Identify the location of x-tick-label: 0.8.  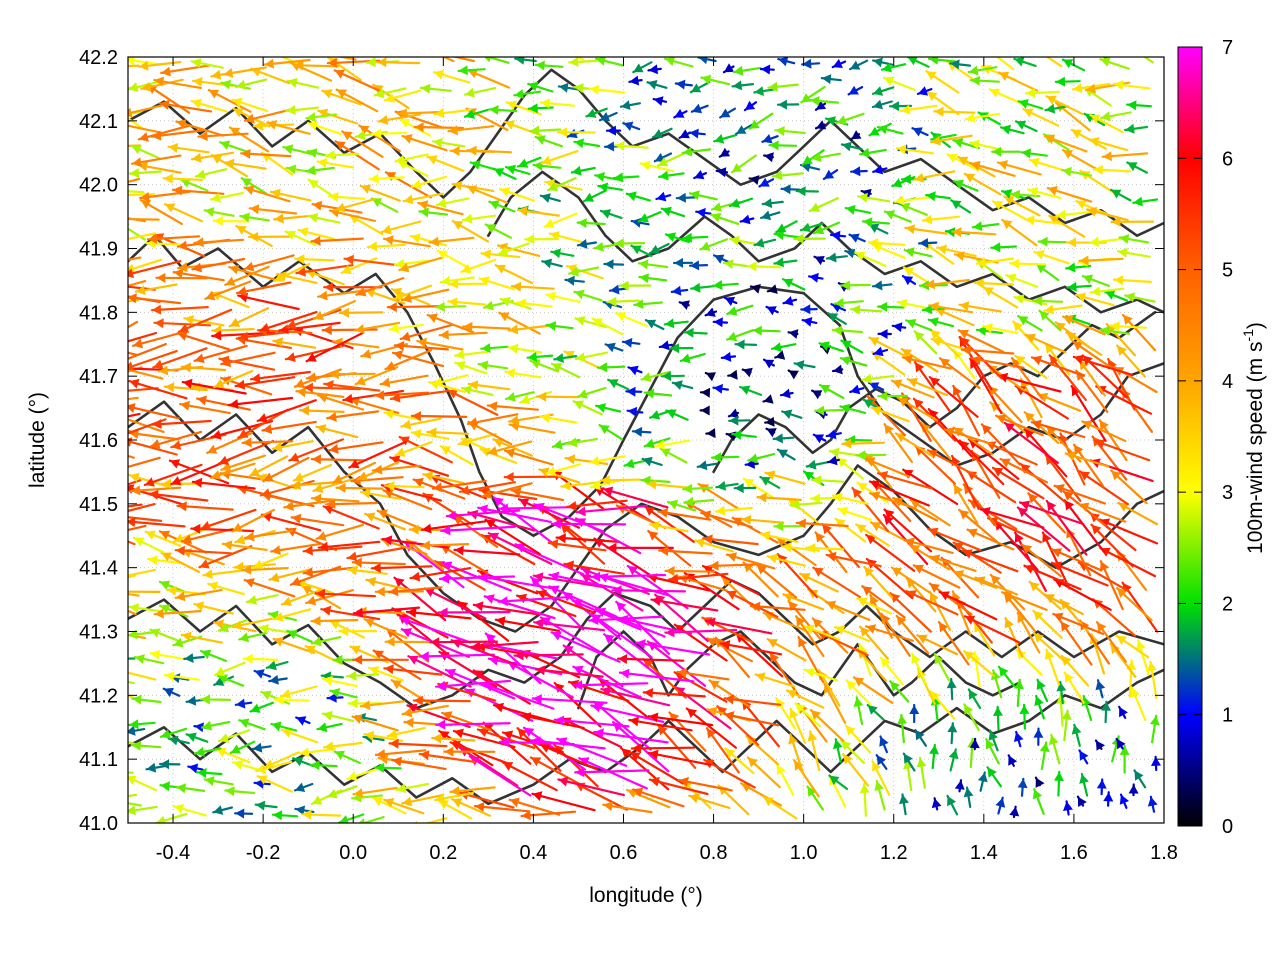
(714, 853).